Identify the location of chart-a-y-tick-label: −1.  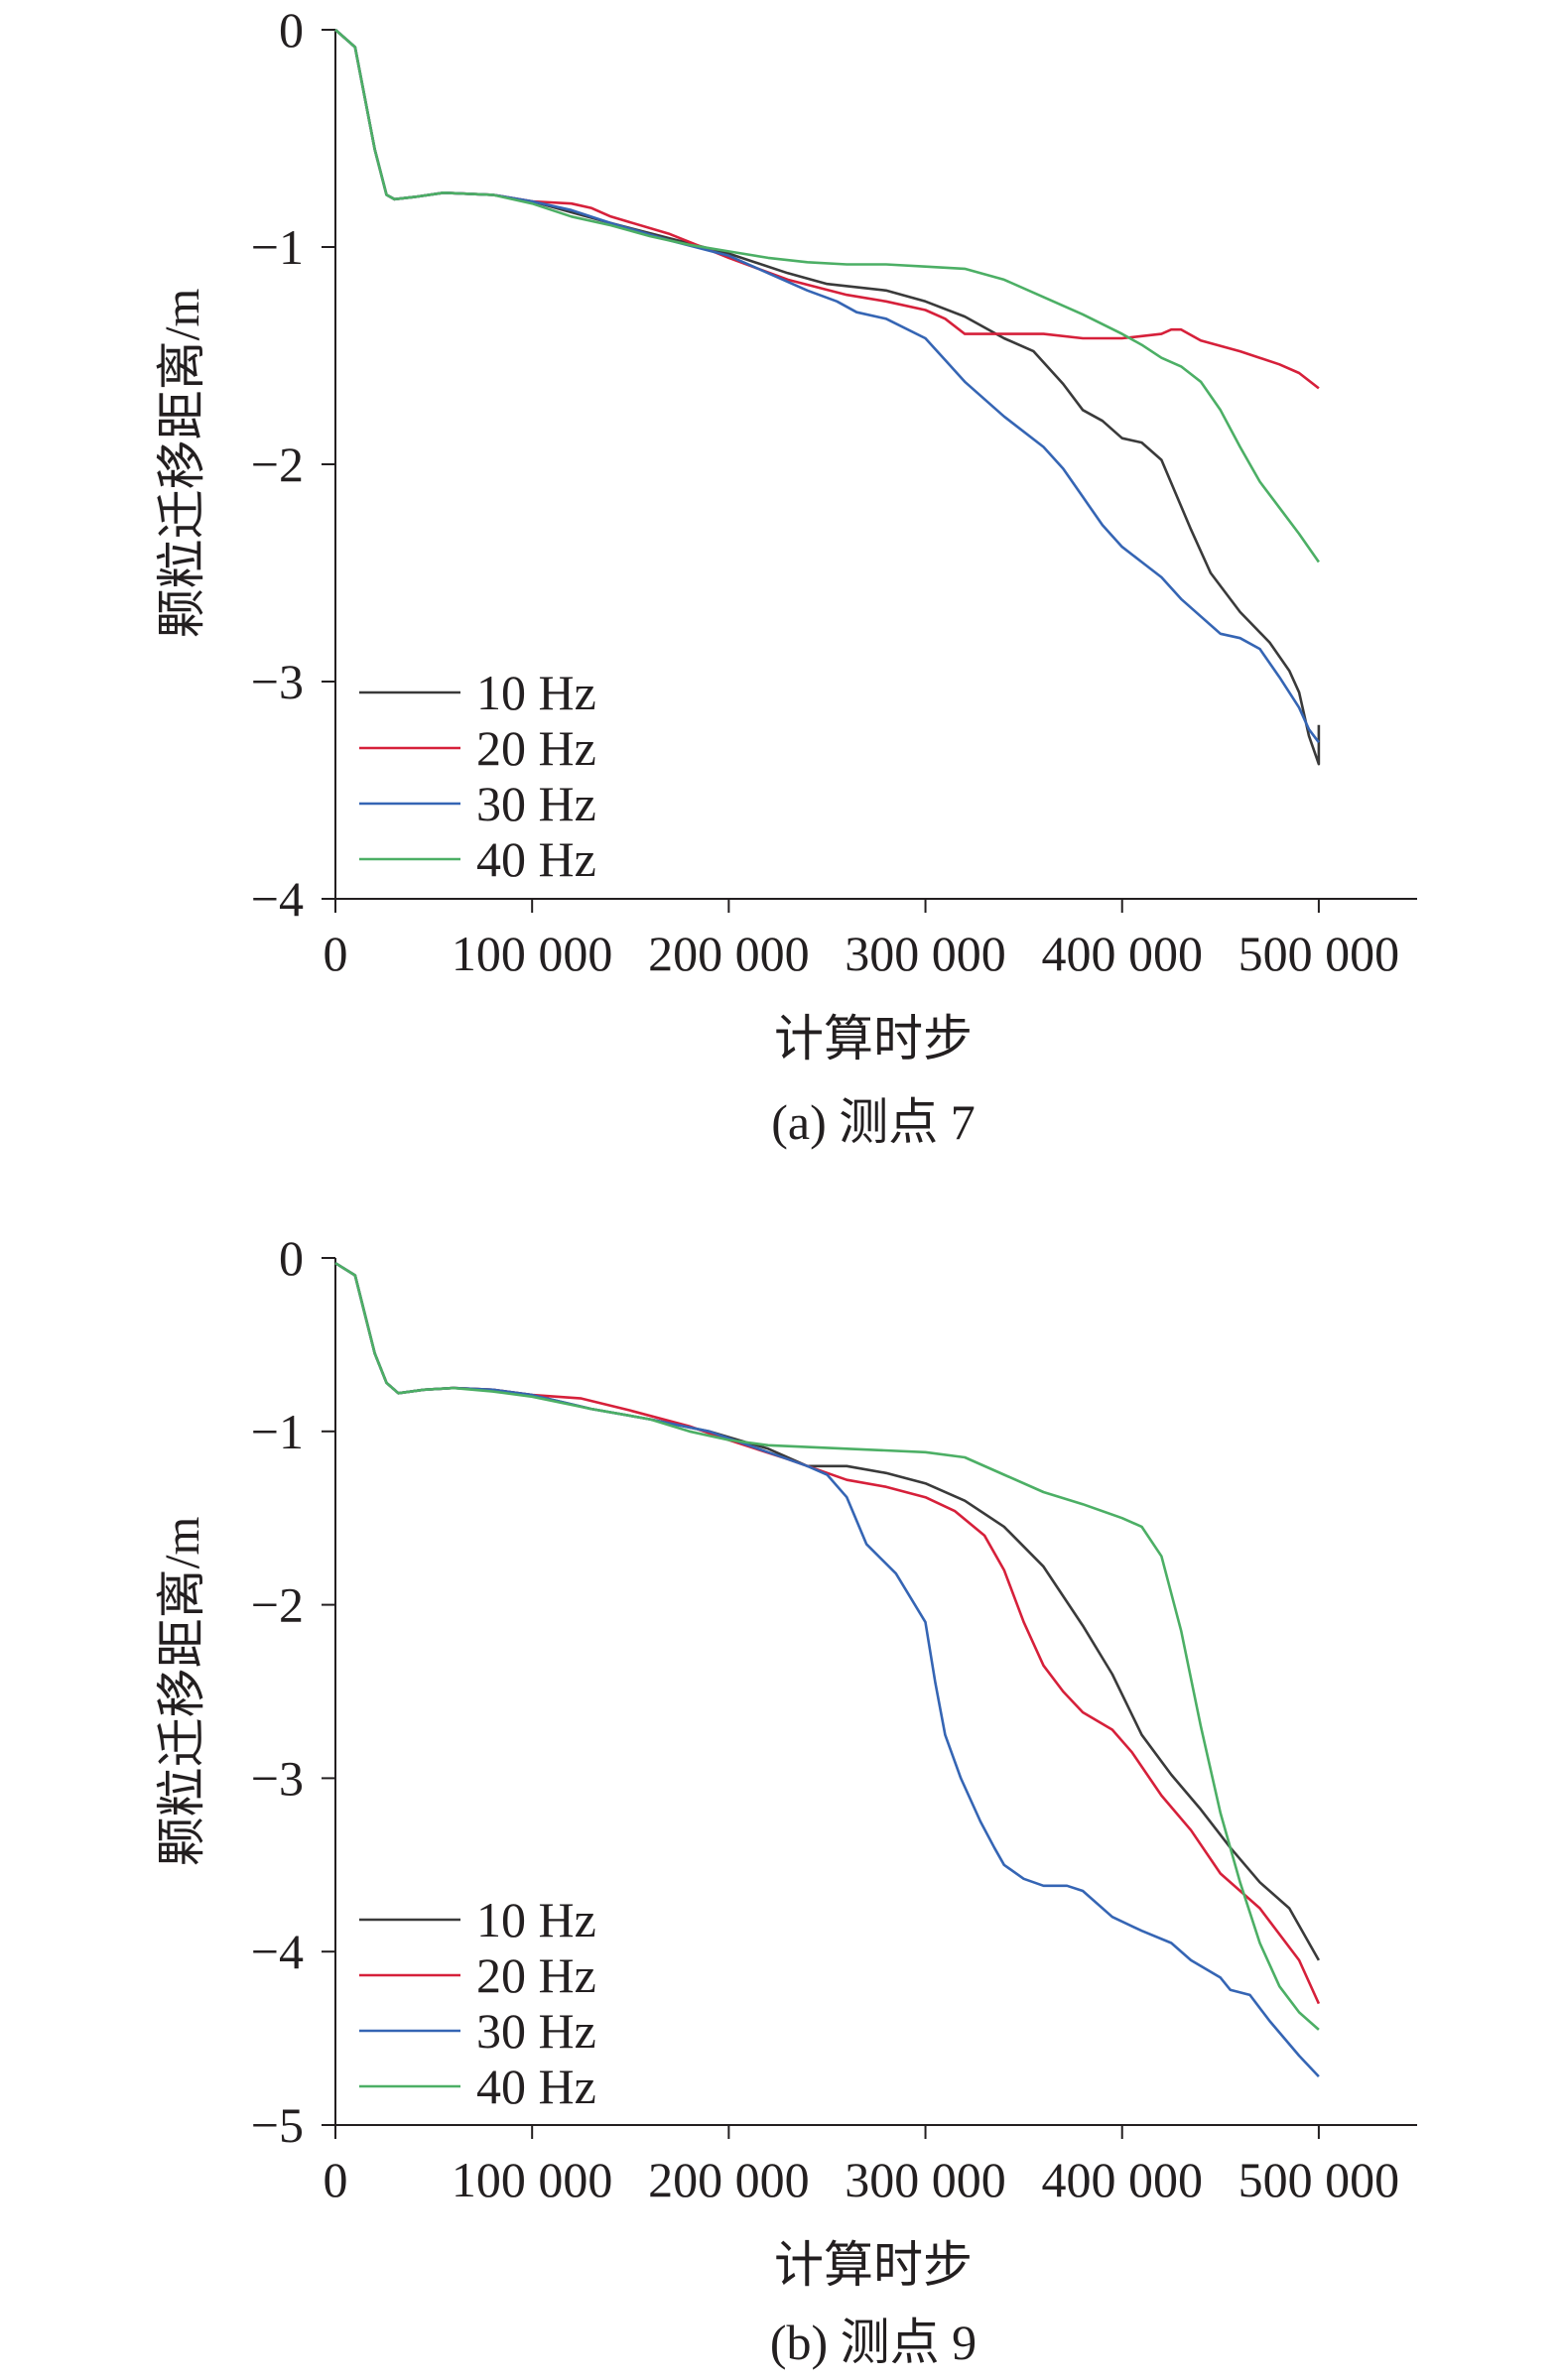
(277, 247).